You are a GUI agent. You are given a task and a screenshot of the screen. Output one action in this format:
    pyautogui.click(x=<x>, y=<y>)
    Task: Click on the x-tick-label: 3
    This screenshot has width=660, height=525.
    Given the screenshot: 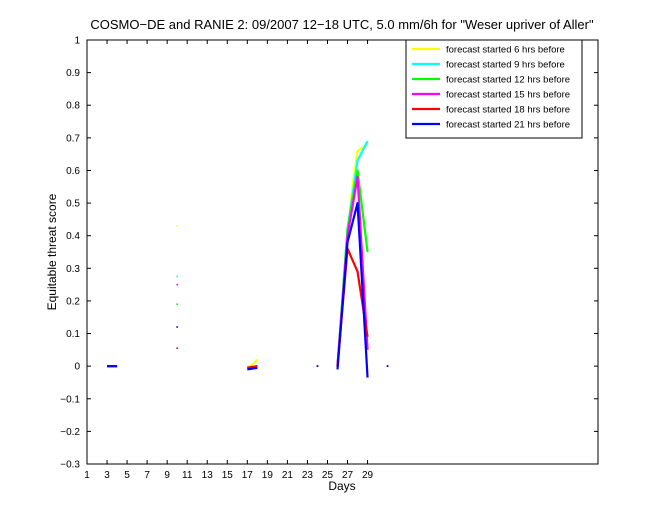 What is the action you would take?
    pyautogui.click(x=107, y=475)
    